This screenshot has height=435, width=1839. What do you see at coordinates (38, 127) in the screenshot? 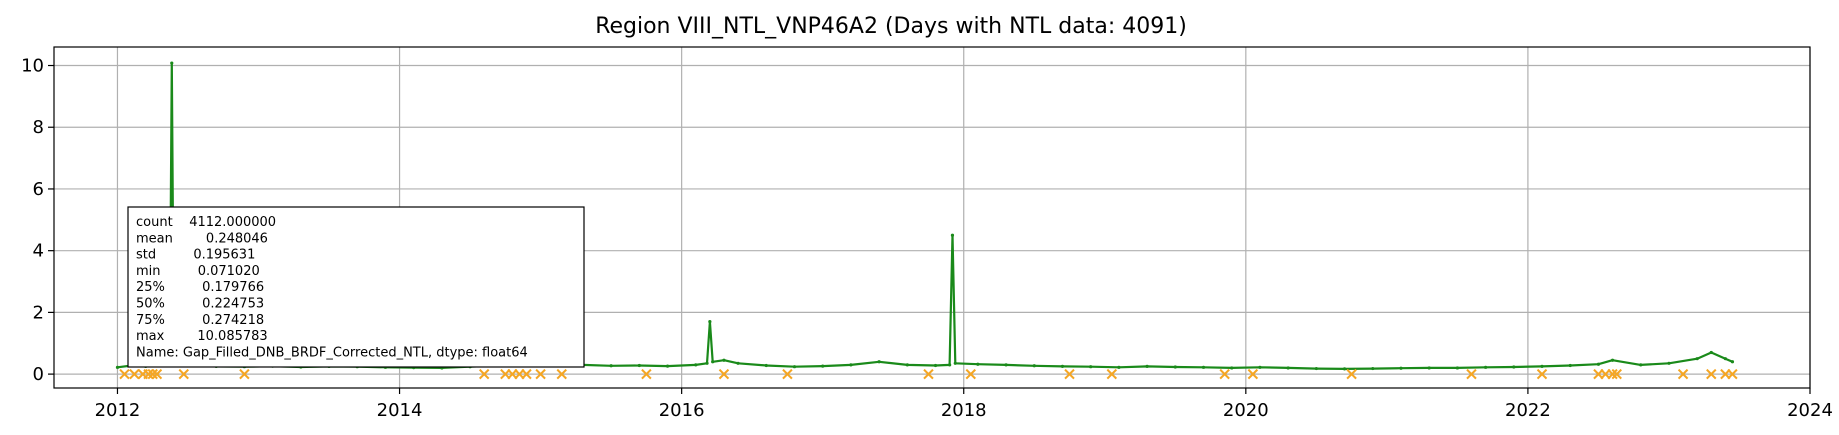
I see `y-tick-label: 8` at bounding box center [38, 127].